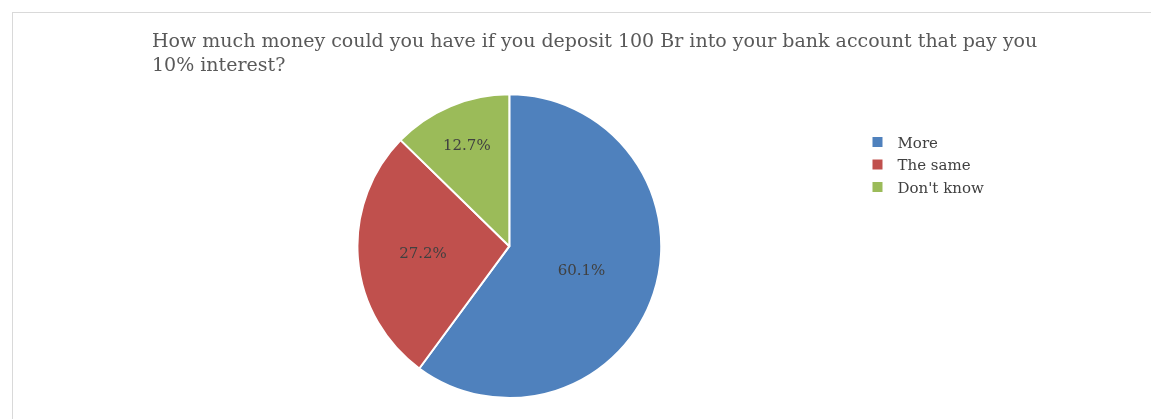 This screenshot has width=1151, height=419. I want to click on data-label: 12.7%, so click(466, 145).